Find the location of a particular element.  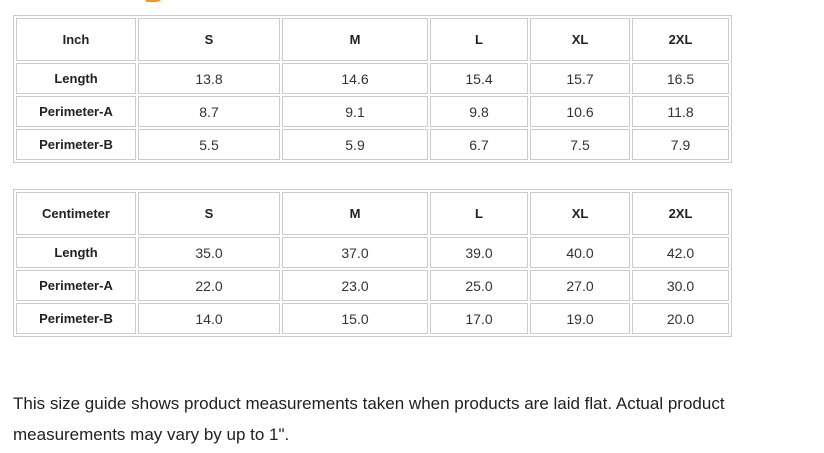

size-value-cell: 8.7 is located at coordinates (209, 111).